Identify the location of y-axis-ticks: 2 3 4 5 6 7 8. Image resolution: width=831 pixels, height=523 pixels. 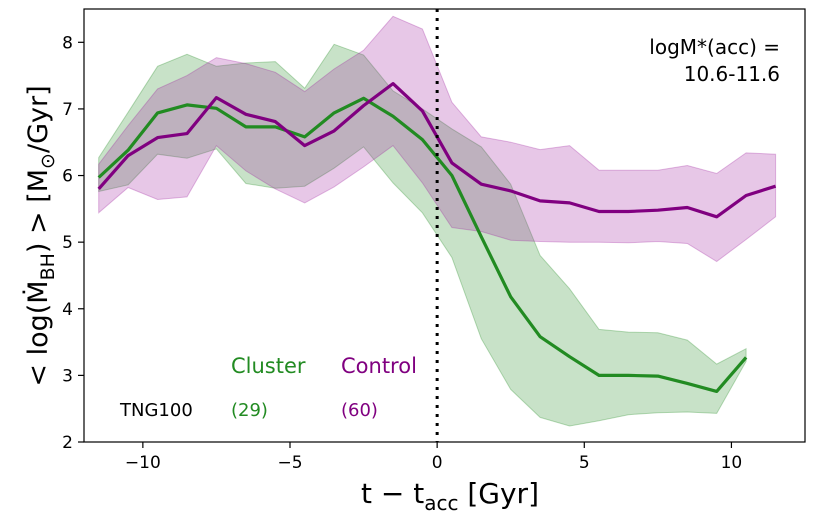
(73, 243).